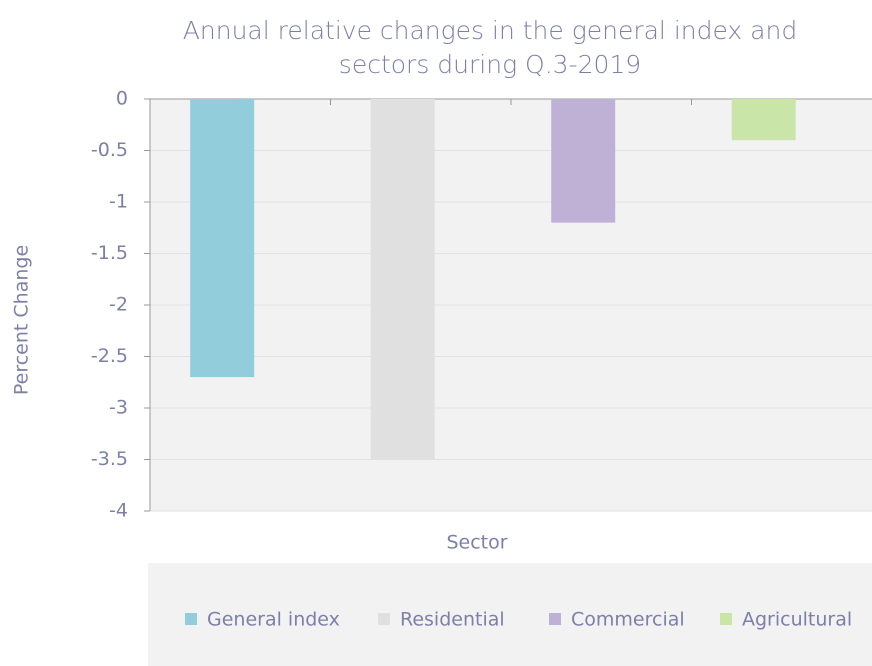 This screenshot has width=872, height=666. I want to click on y-tick-label: -2, so click(118, 305).